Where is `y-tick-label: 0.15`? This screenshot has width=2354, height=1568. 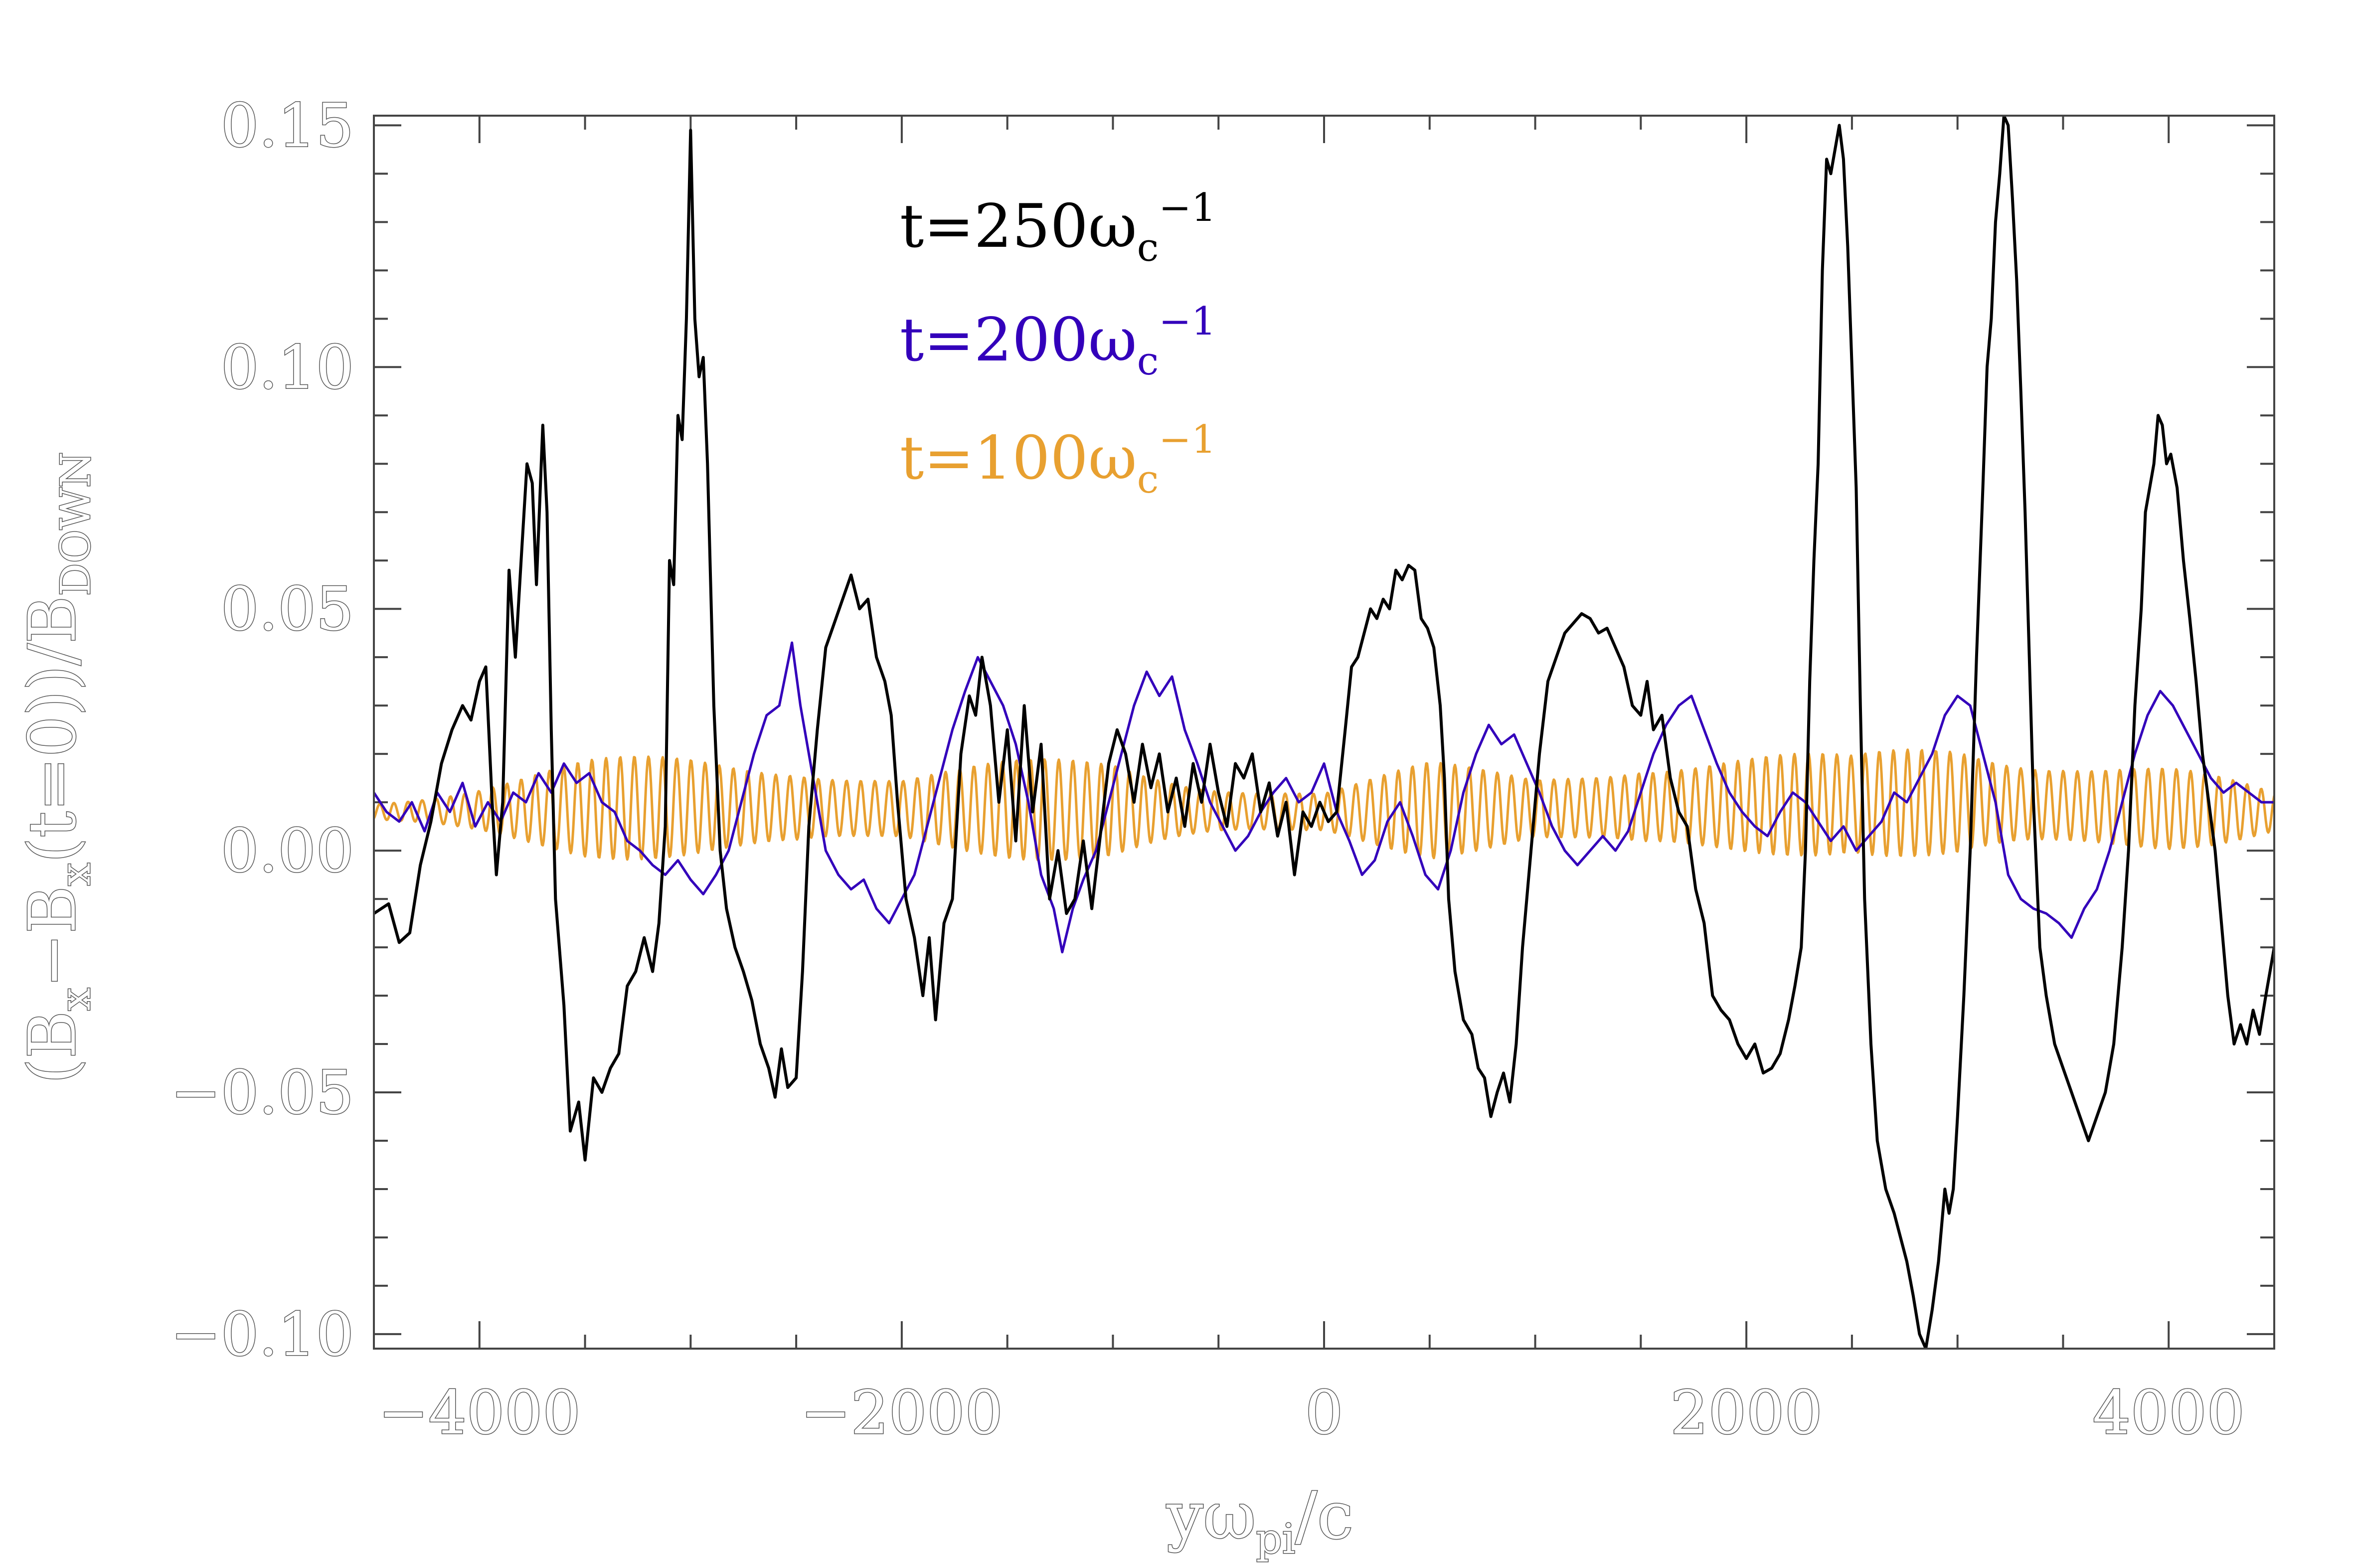
y-tick-label: 0.15 is located at coordinates (287, 126).